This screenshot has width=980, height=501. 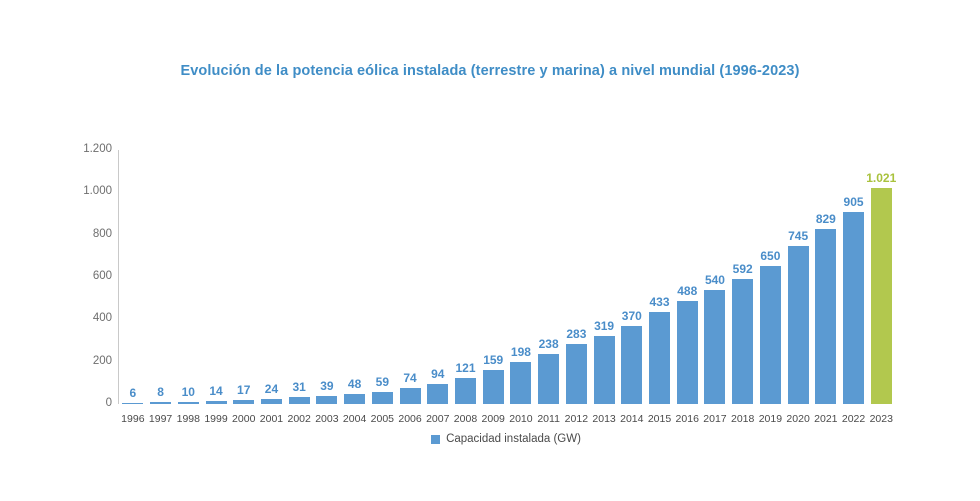 I want to click on x-tick-label: 2010, so click(x=521, y=419).